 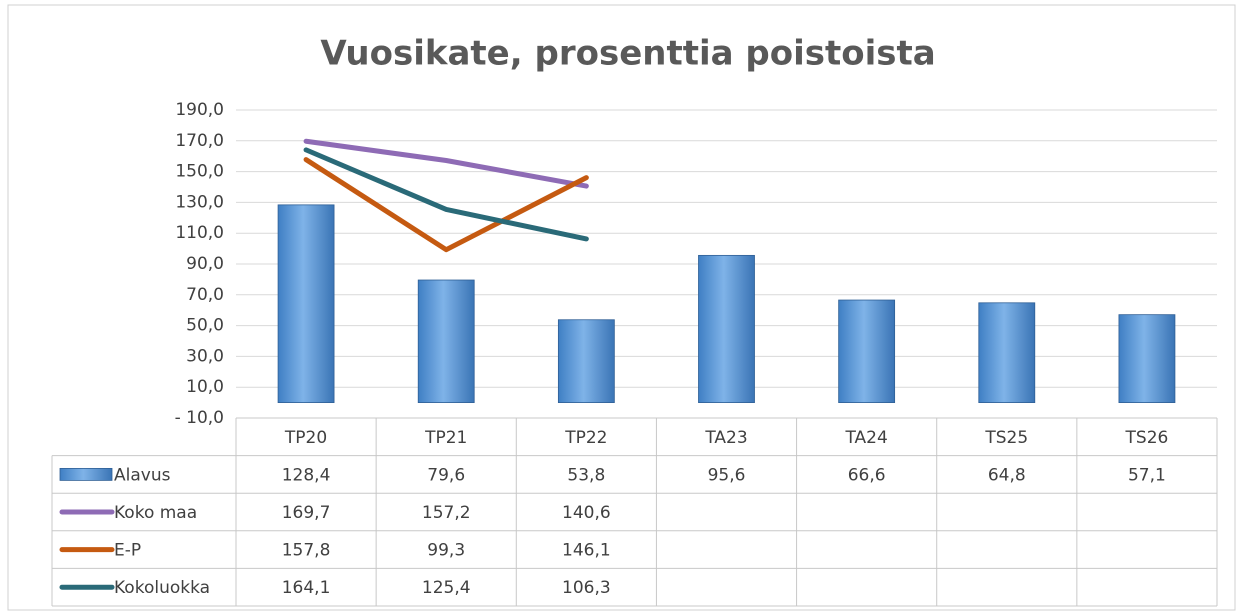 What do you see at coordinates (205, 264) in the screenshot?
I see `y-tick-label: 90,0` at bounding box center [205, 264].